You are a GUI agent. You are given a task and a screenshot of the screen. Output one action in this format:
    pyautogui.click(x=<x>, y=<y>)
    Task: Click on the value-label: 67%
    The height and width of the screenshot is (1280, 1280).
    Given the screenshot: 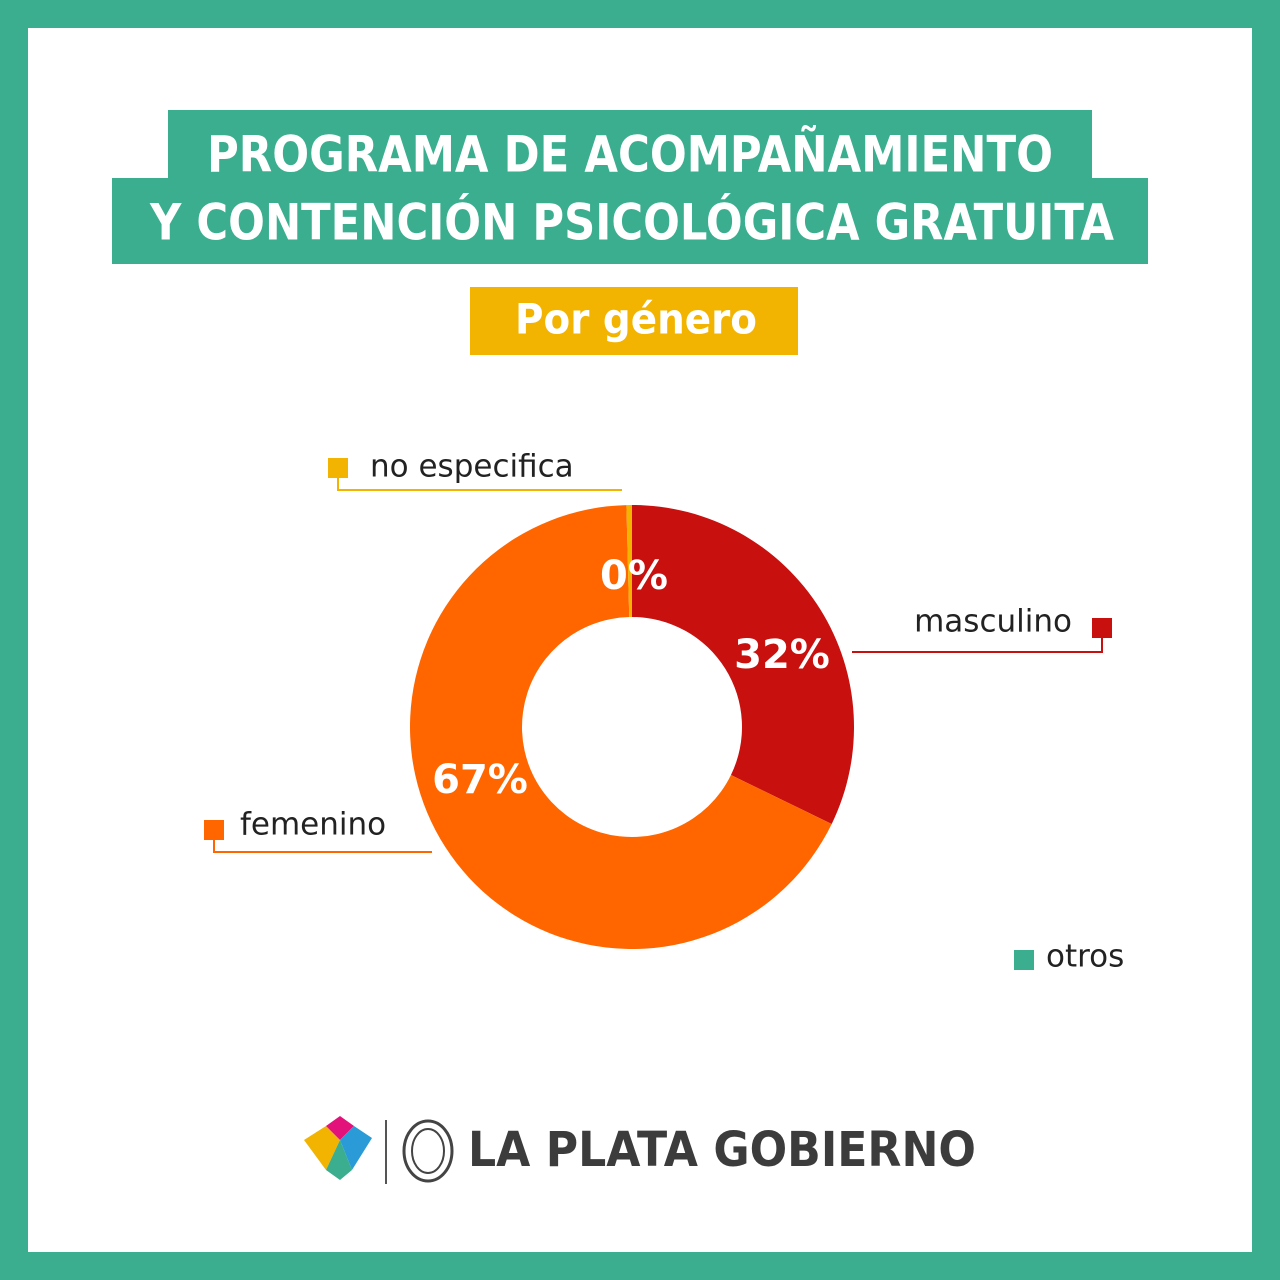 What is the action you would take?
    pyautogui.click(x=480, y=780)
    